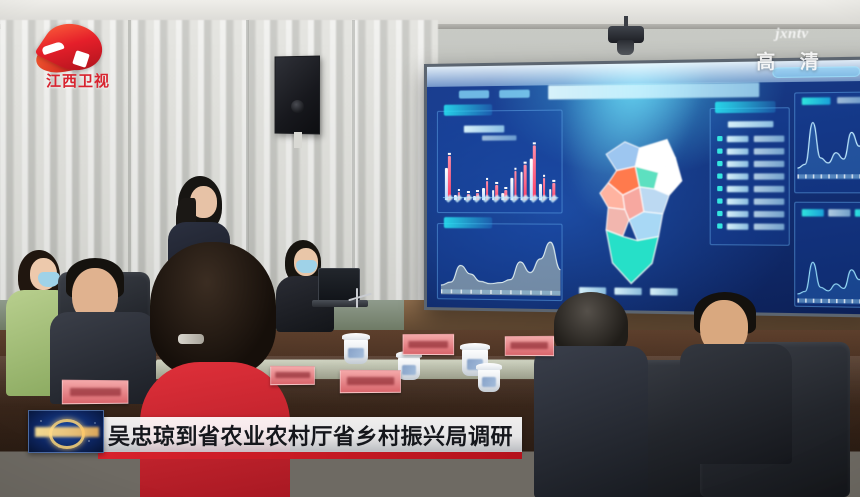 Image resolution: width=860 pixels, height=497 pixels. I want to click on headline-underline, so click(310, 455).